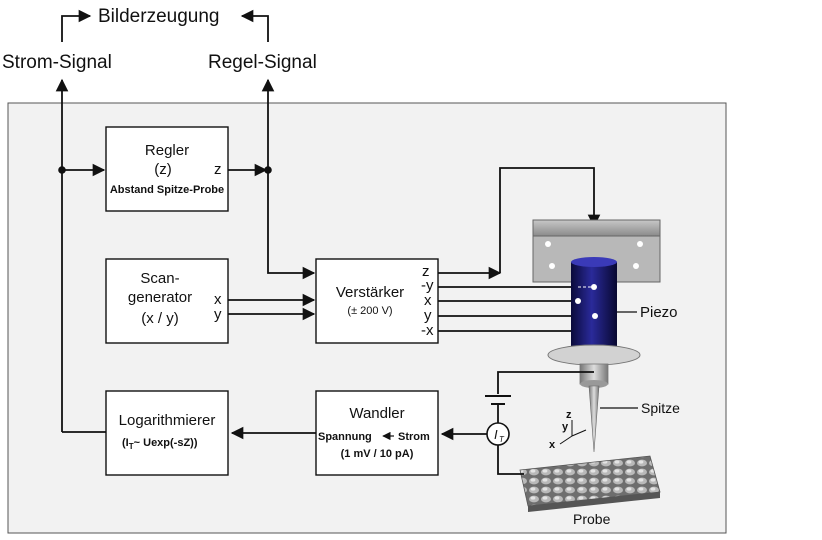  Describe the element at coordinates (138, 443) in the screenshot. I see `formula-rest: ~` at that location.